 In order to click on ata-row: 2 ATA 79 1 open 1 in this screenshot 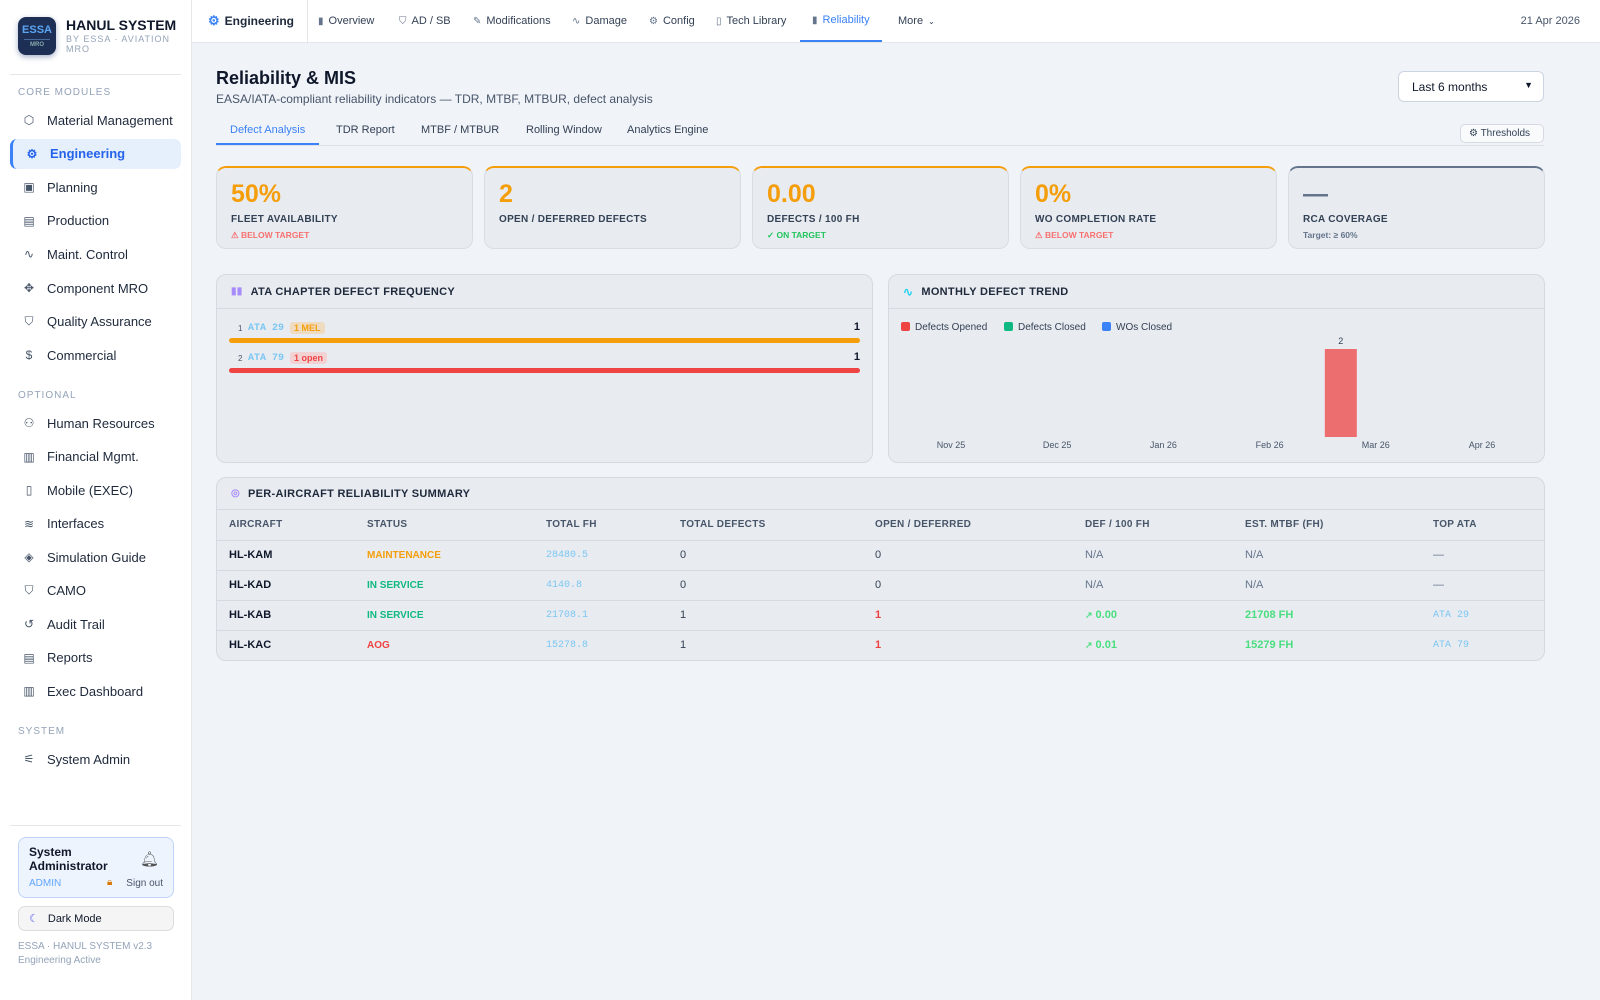, I will do `click(544, 364)`.